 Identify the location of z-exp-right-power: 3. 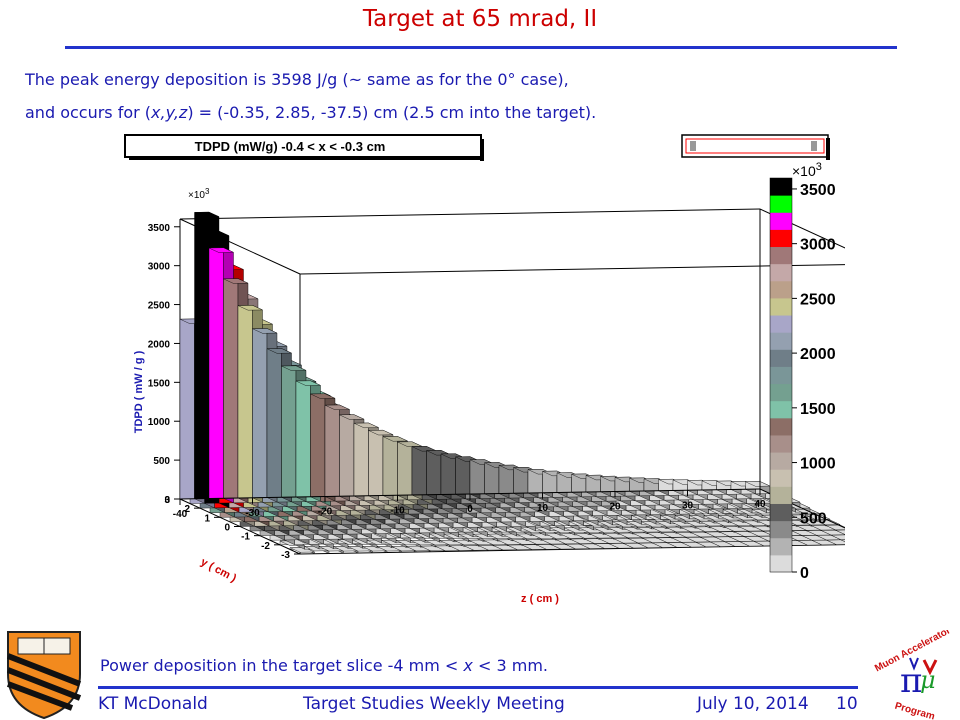
(819, 167).